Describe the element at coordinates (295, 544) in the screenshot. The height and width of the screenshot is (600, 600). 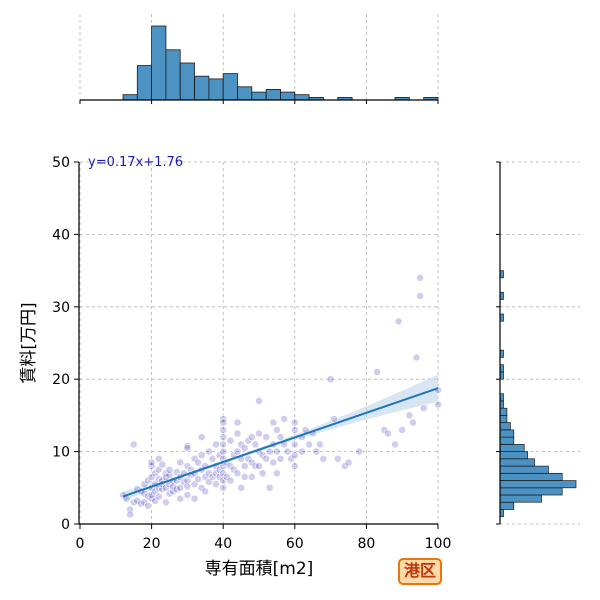
I see `x-tick-label: 60` at that location.